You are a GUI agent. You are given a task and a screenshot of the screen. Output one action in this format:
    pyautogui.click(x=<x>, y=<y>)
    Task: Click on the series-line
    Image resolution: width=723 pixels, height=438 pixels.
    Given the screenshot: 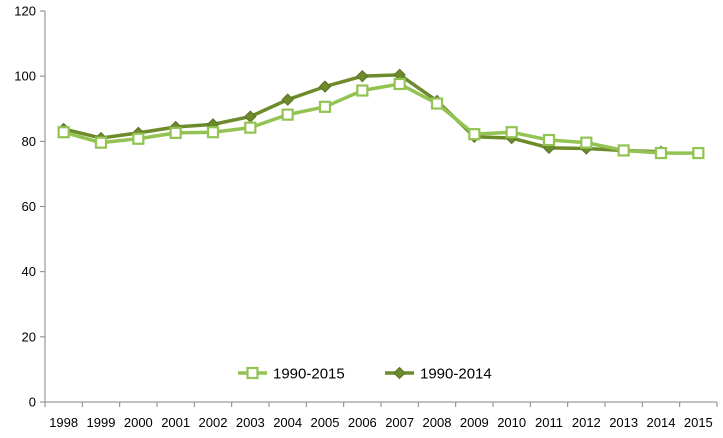 What is the action you would take?
    pyautogui.click(x=381, y=118)
    